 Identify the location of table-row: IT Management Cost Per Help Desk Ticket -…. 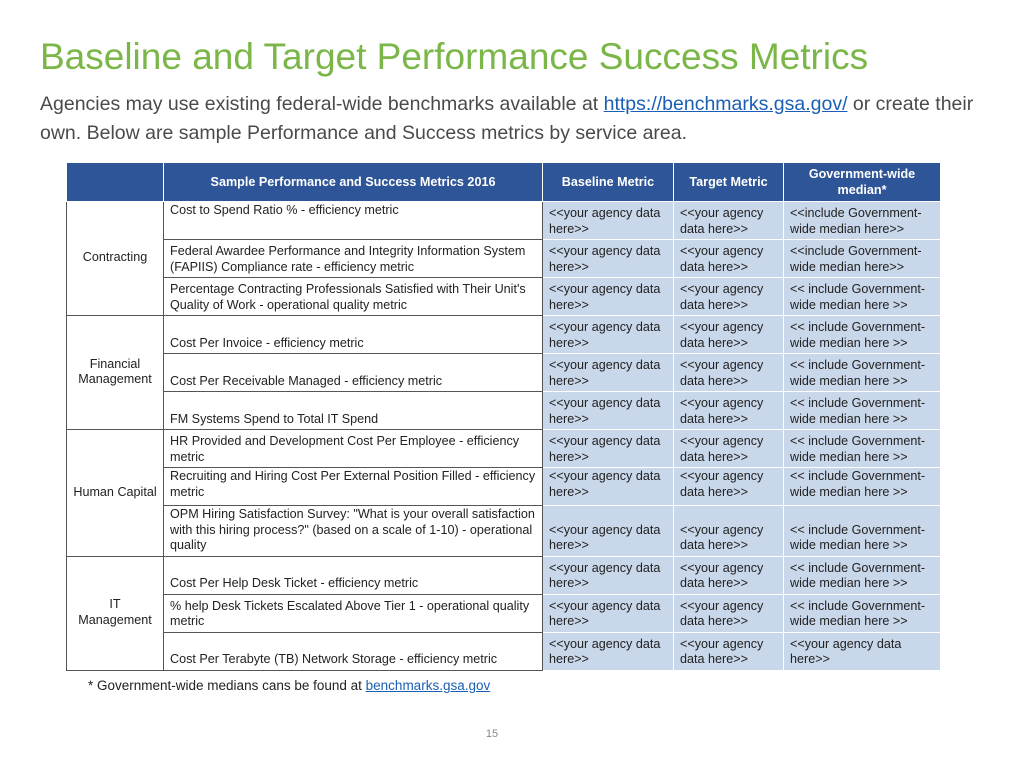
(503, 613).